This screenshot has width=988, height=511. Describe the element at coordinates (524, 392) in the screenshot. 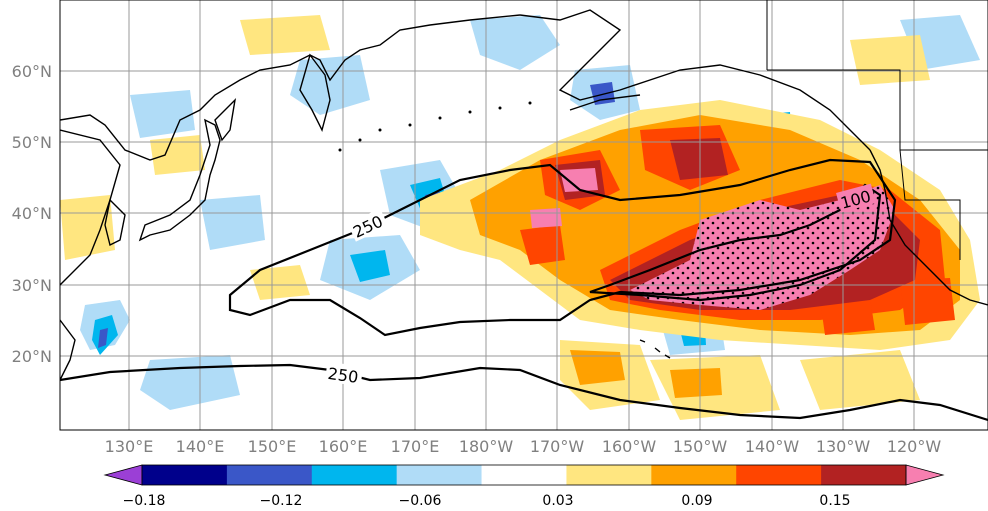

I see `contour-250-south` at that location.